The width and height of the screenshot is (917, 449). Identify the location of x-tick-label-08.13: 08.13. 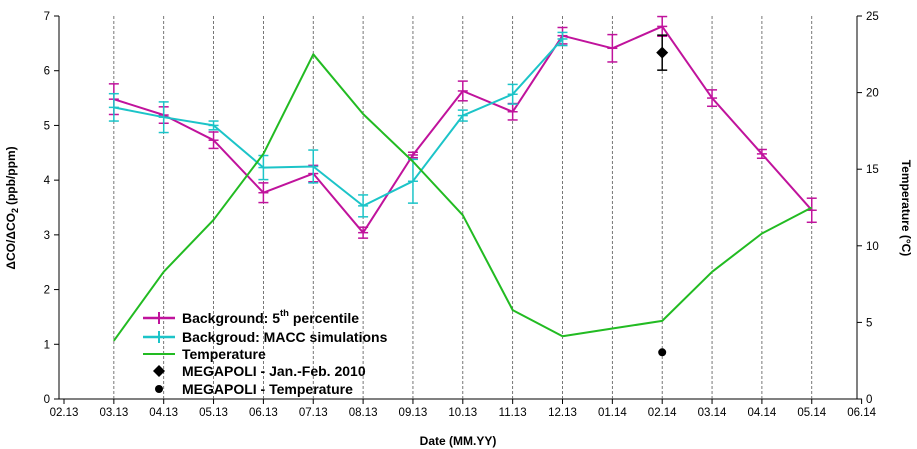
(363, 413).